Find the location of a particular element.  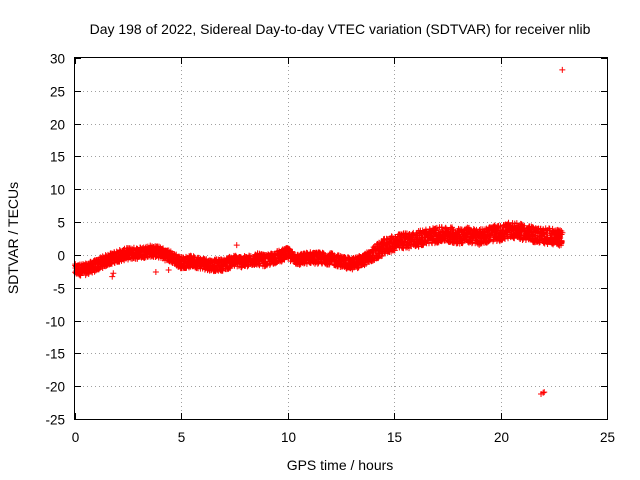

y-tick-label: 10 is located at coordinates (57, 190).